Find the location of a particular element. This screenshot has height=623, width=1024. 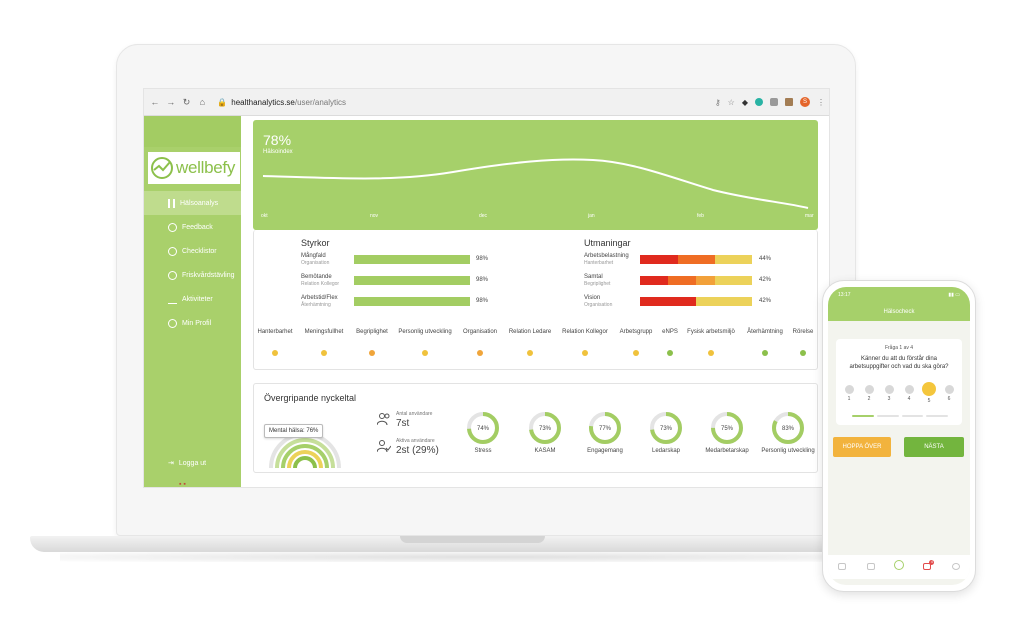

happy-face-icon is located at coordinates (929, 389).